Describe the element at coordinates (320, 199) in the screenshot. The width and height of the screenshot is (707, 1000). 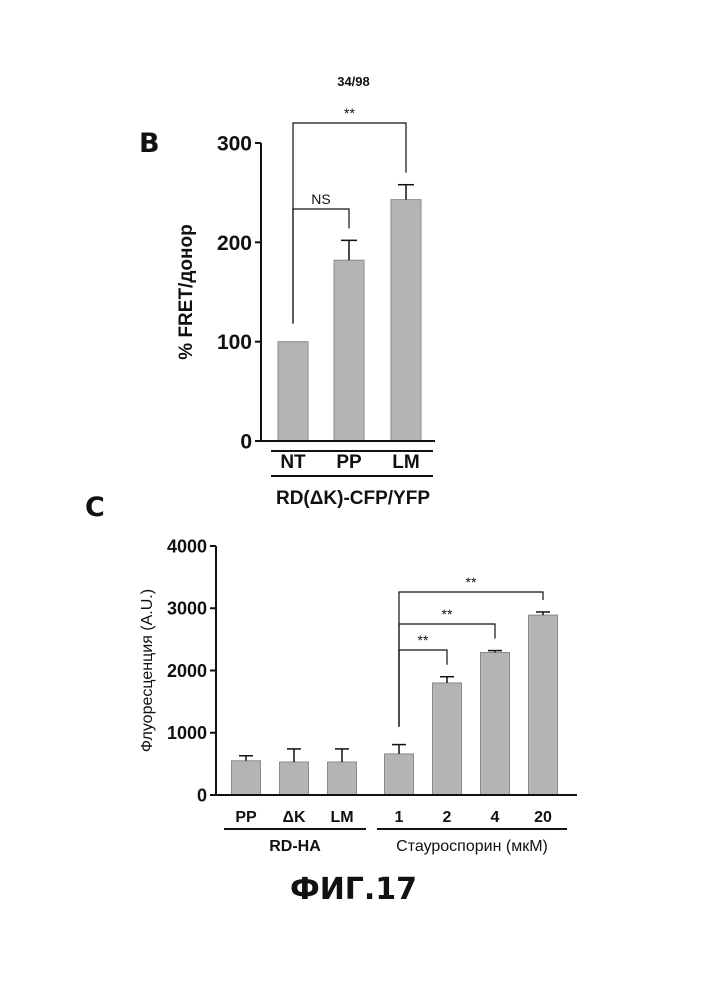
I see `chart-b-significance-label: NS` at that location.